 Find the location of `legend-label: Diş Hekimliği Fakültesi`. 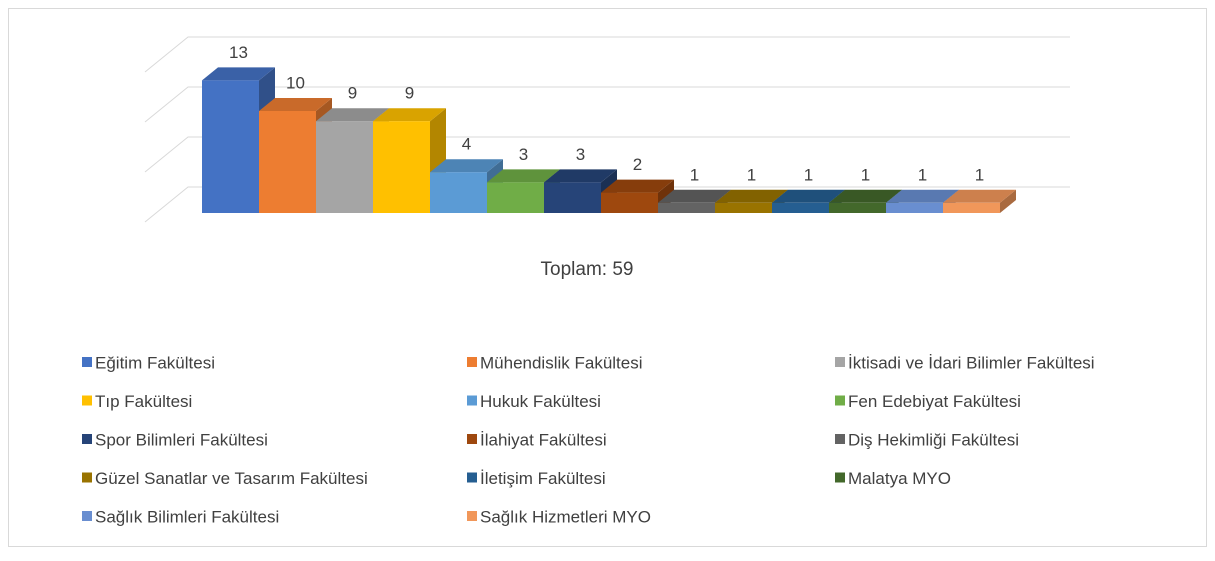

legend-label: Diş Hekimliği Fakültesi is located at coordinates (933, 439).